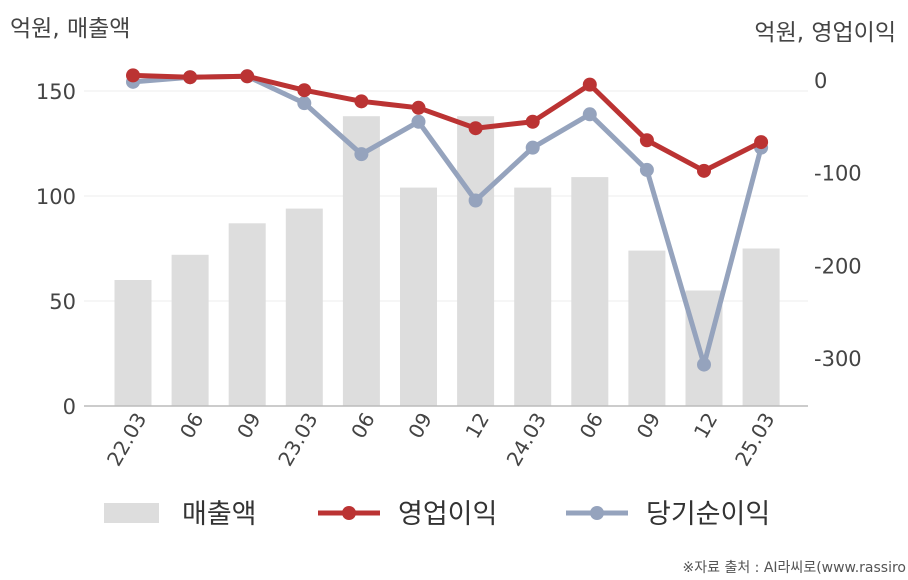 The image size is (908, 580). Describe the element at coordinates (56, 197) in the screenshot. I see `left-tick-label: 100` at that location.